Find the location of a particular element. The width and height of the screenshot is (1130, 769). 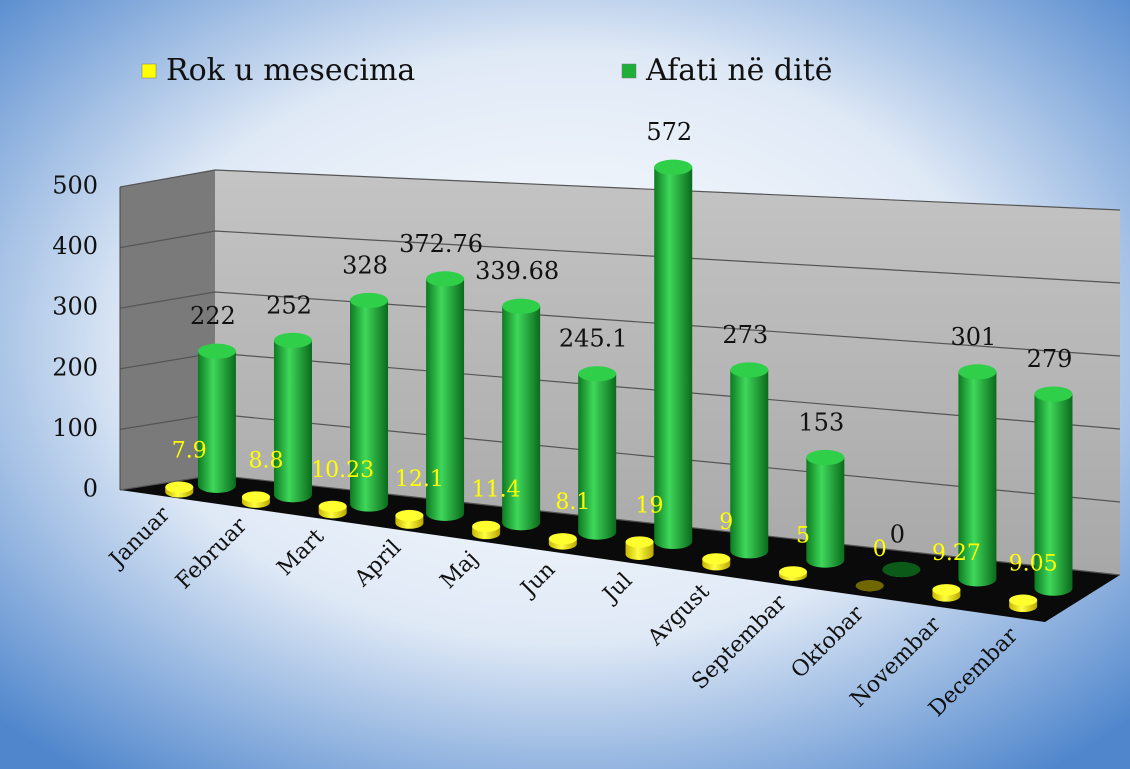

data-label: 9 is located at coordinates (726, 522).